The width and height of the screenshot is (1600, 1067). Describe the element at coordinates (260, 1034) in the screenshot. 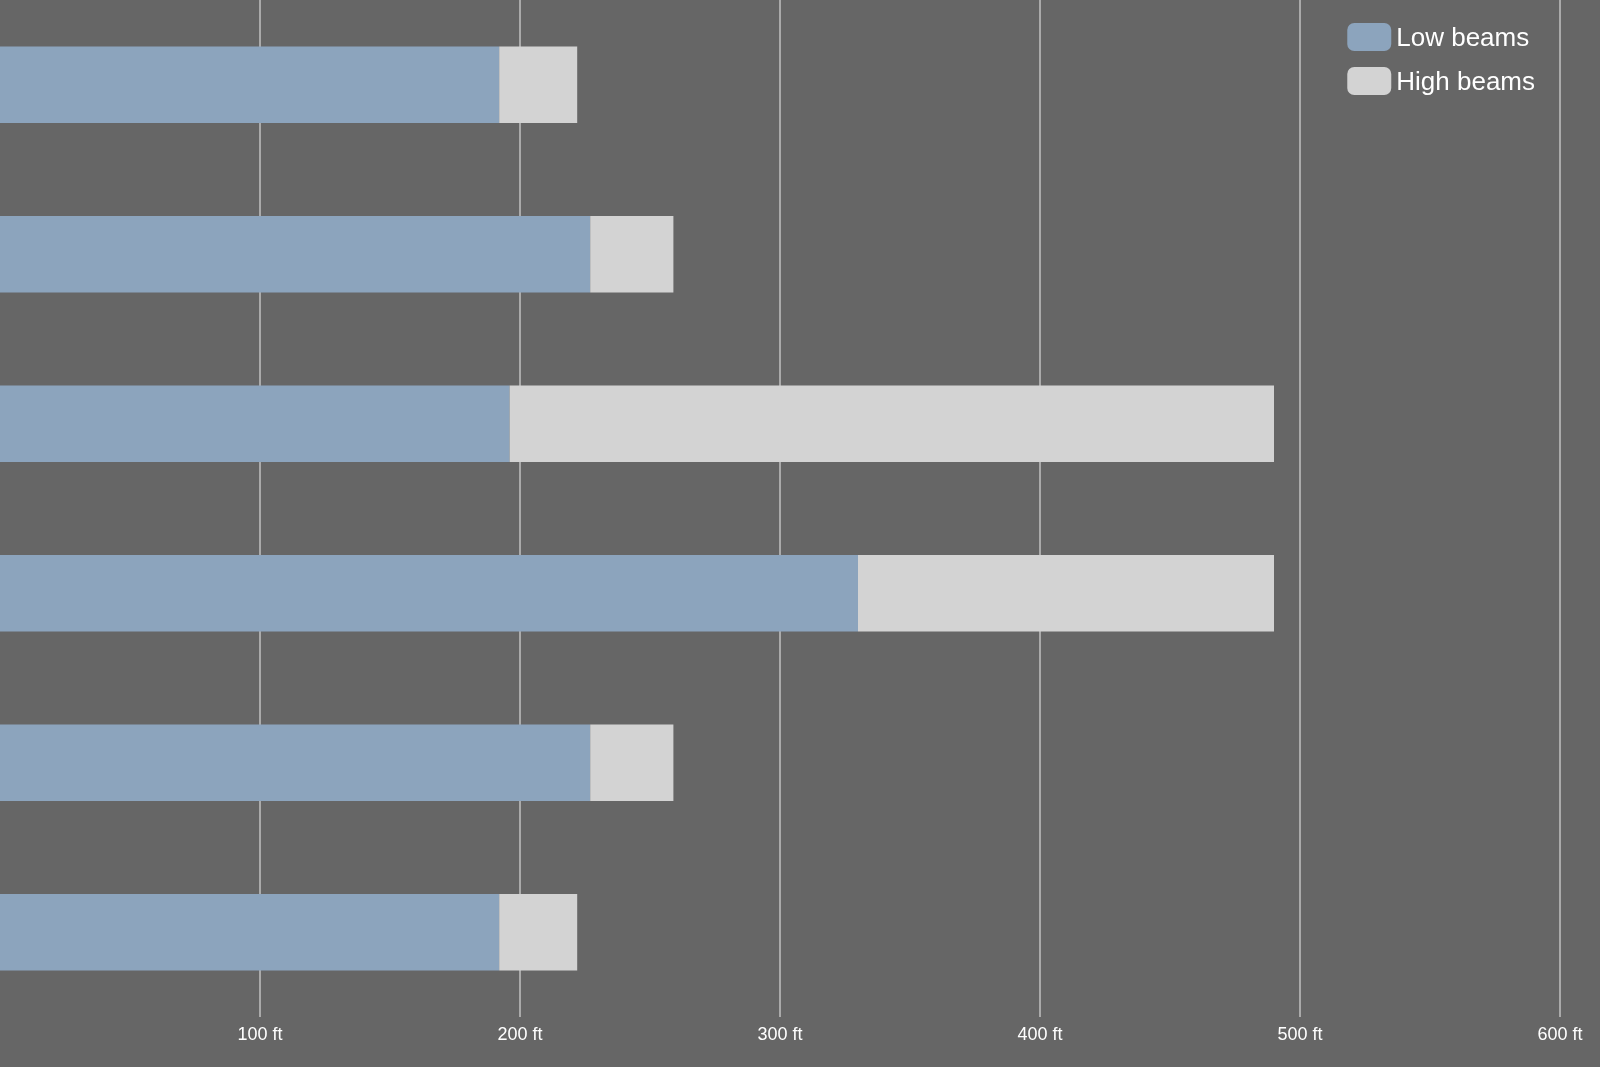

I see `x-tick-label: 100 ft` at that location.